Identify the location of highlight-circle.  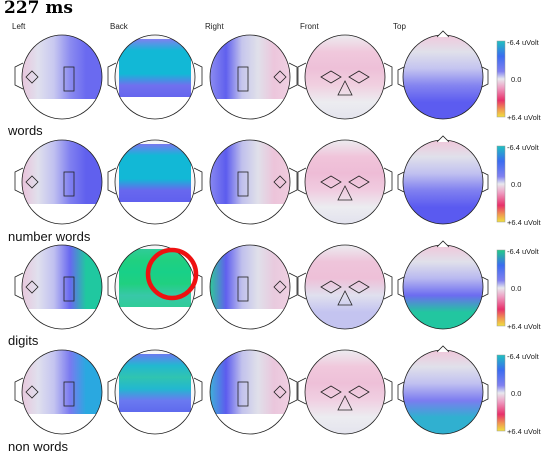
(172, 274).